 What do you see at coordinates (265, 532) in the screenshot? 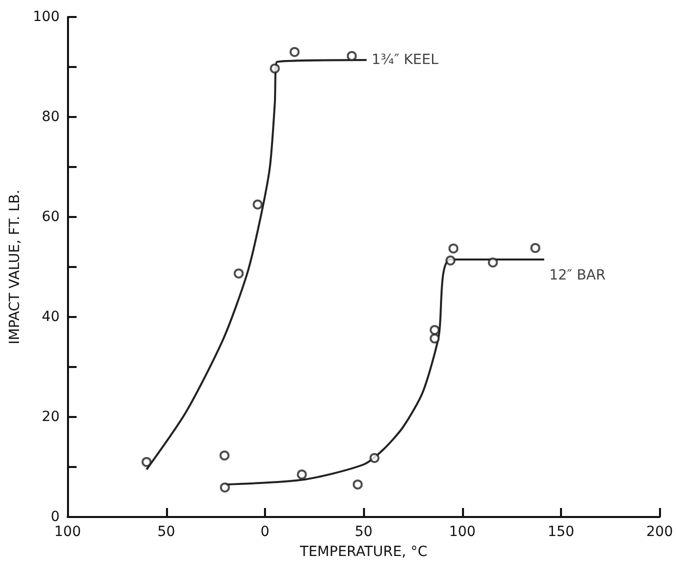
I see `x-tick-label: 0` at bounding box center [265, 532].